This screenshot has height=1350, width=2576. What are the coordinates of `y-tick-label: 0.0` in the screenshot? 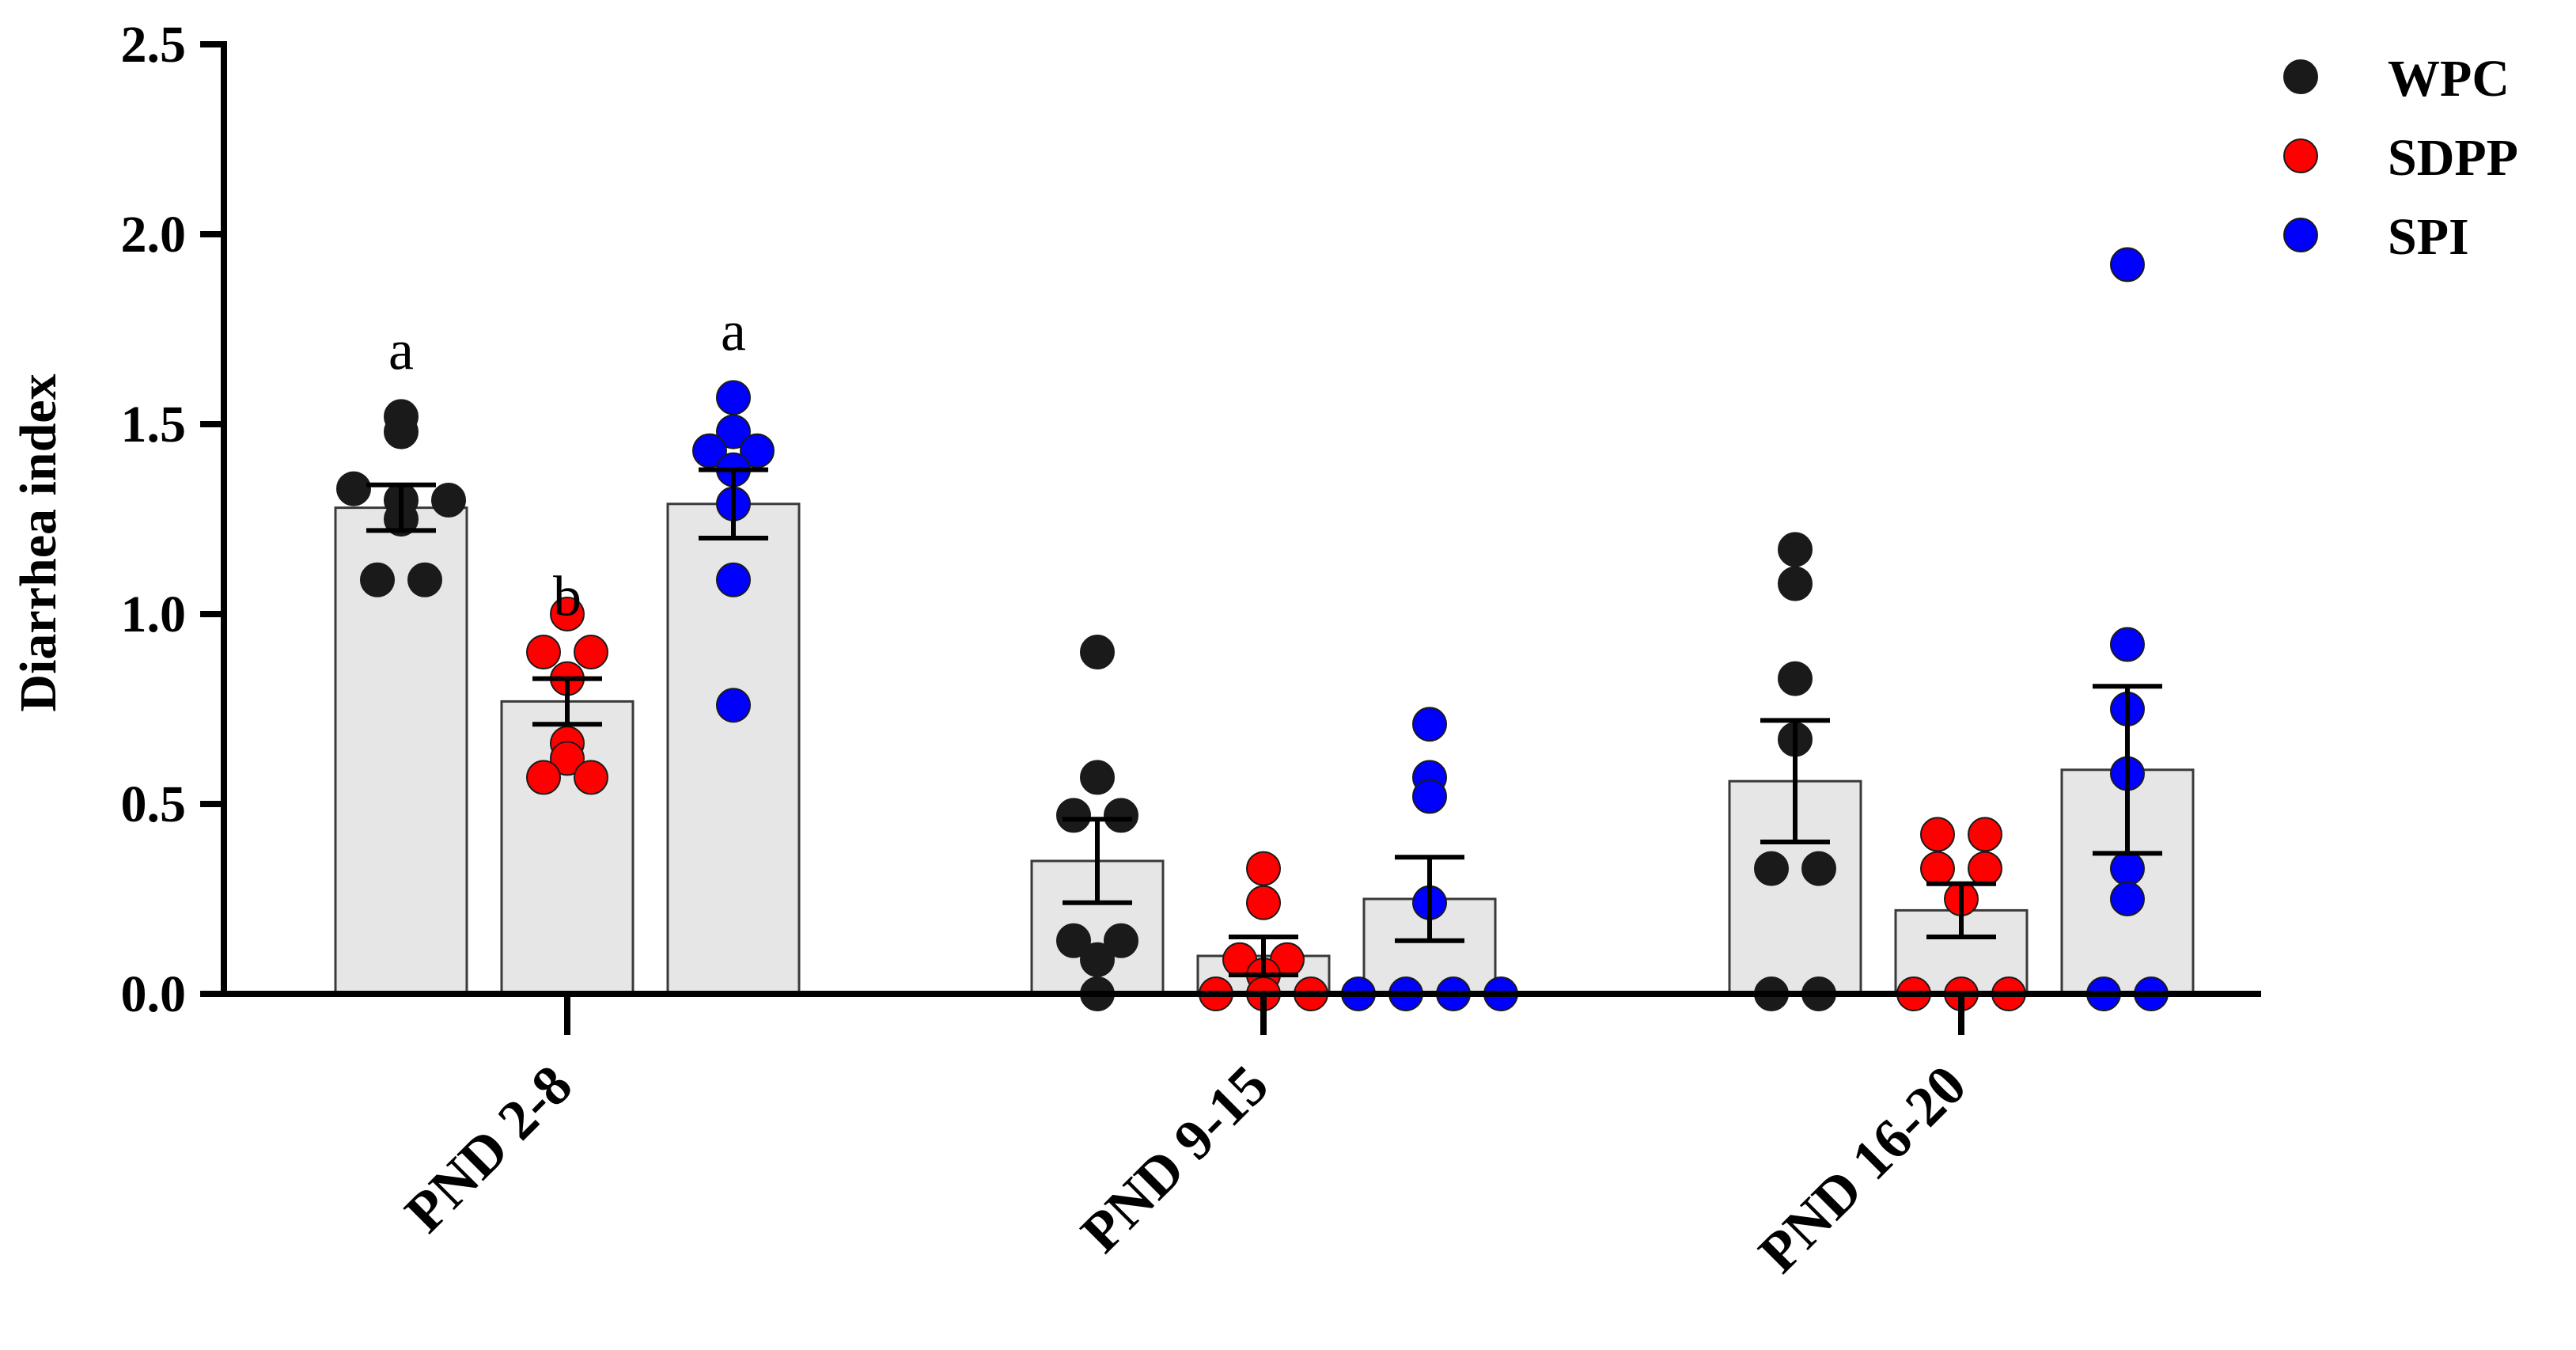 It's located at (154, 994).